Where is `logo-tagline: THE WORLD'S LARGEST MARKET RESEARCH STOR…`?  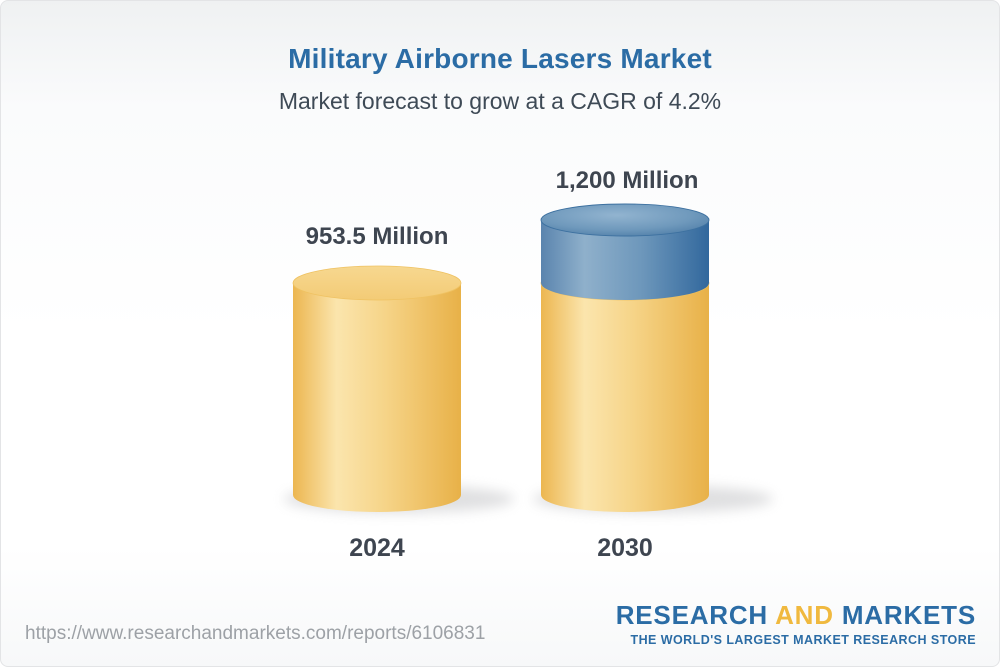 logo-tagline: THE WORLD'S LARGEST MARKET RESEARCH STOR… is located at coordinates (803, 640).